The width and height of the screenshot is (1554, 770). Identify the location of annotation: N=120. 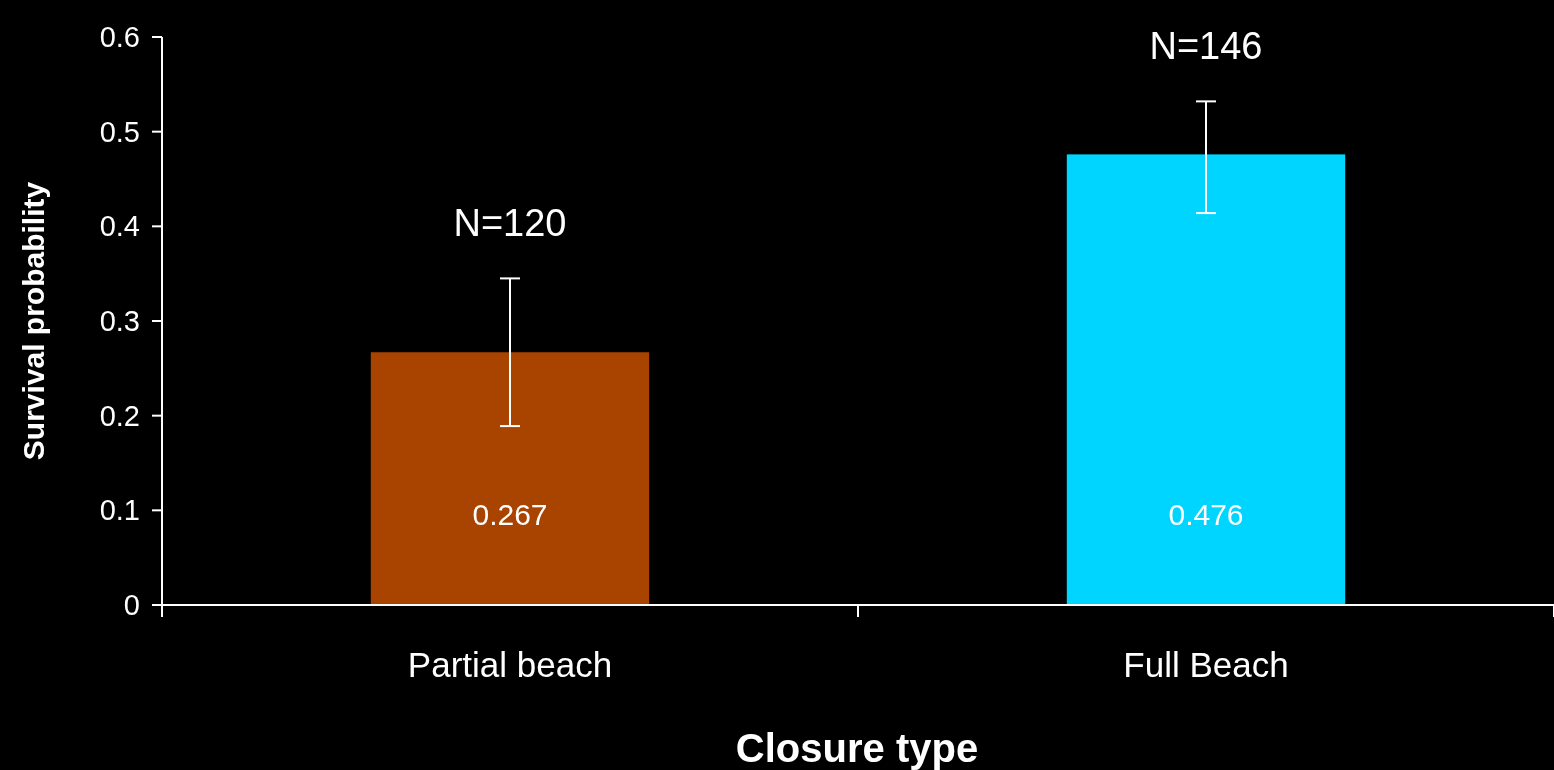
(510, 223).